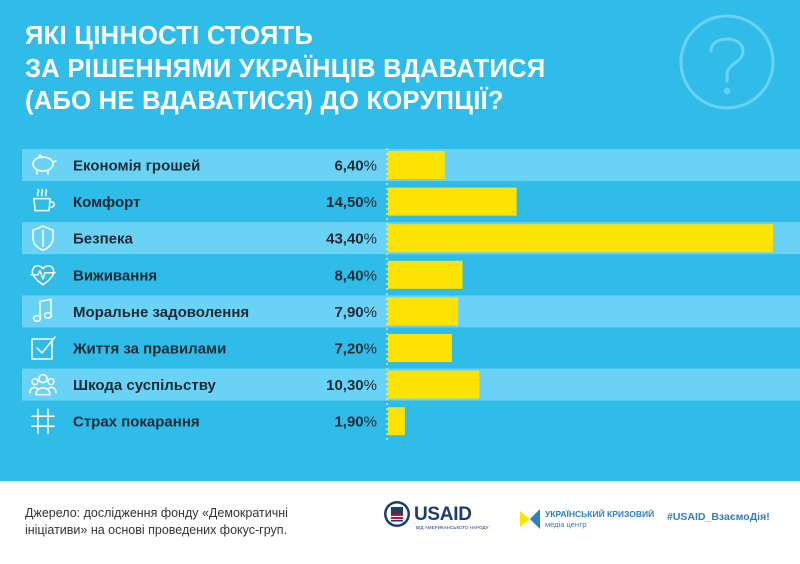 This screenshot has width=800, height=564. I want to click on grid-bars-icon, so click(43, 421).